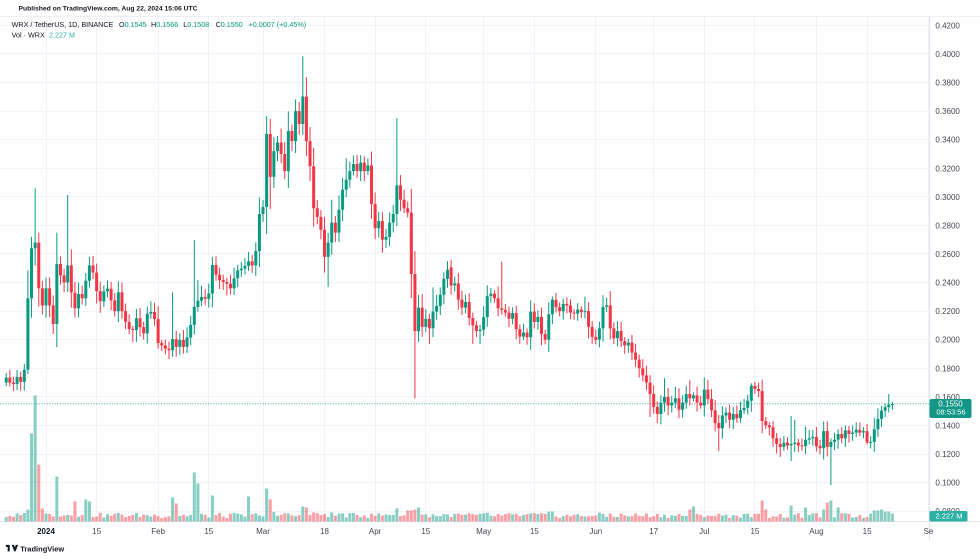 The height and width of the screenshot is (559, 980). Describe the element at coordinates (947, 254) in the screenshot. I see `svg-text: 0.2600` at that location.